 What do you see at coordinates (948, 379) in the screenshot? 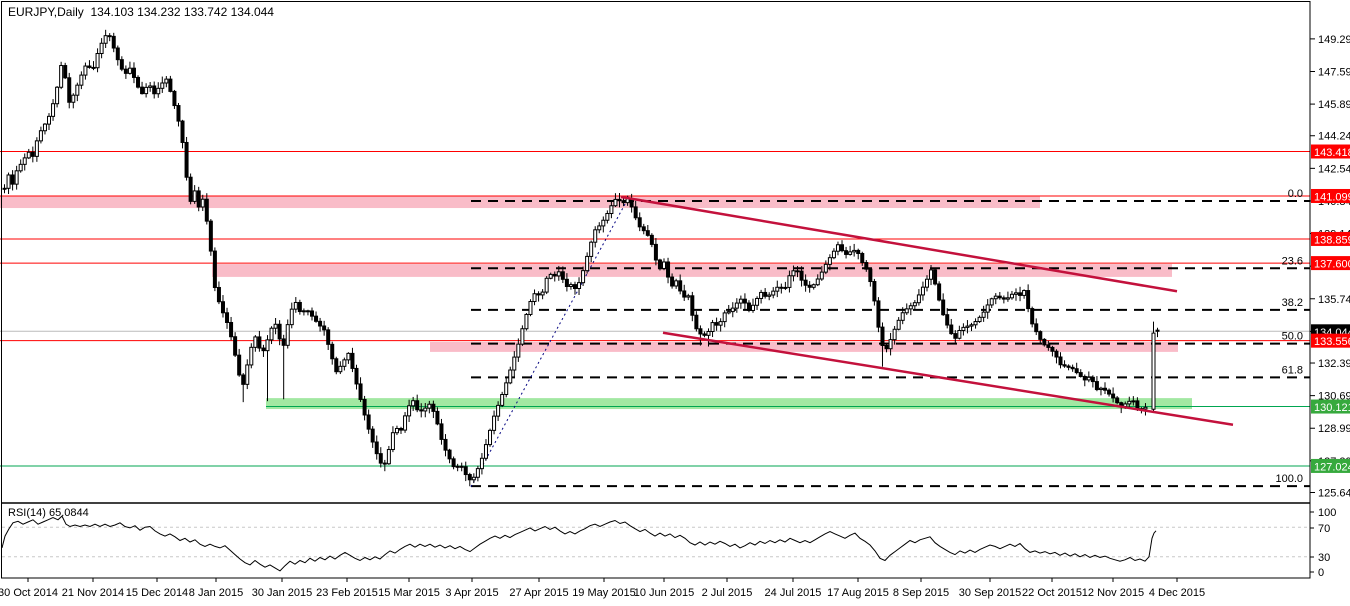
I see `trendline-lower-descending` at bounding box center [948, 379].